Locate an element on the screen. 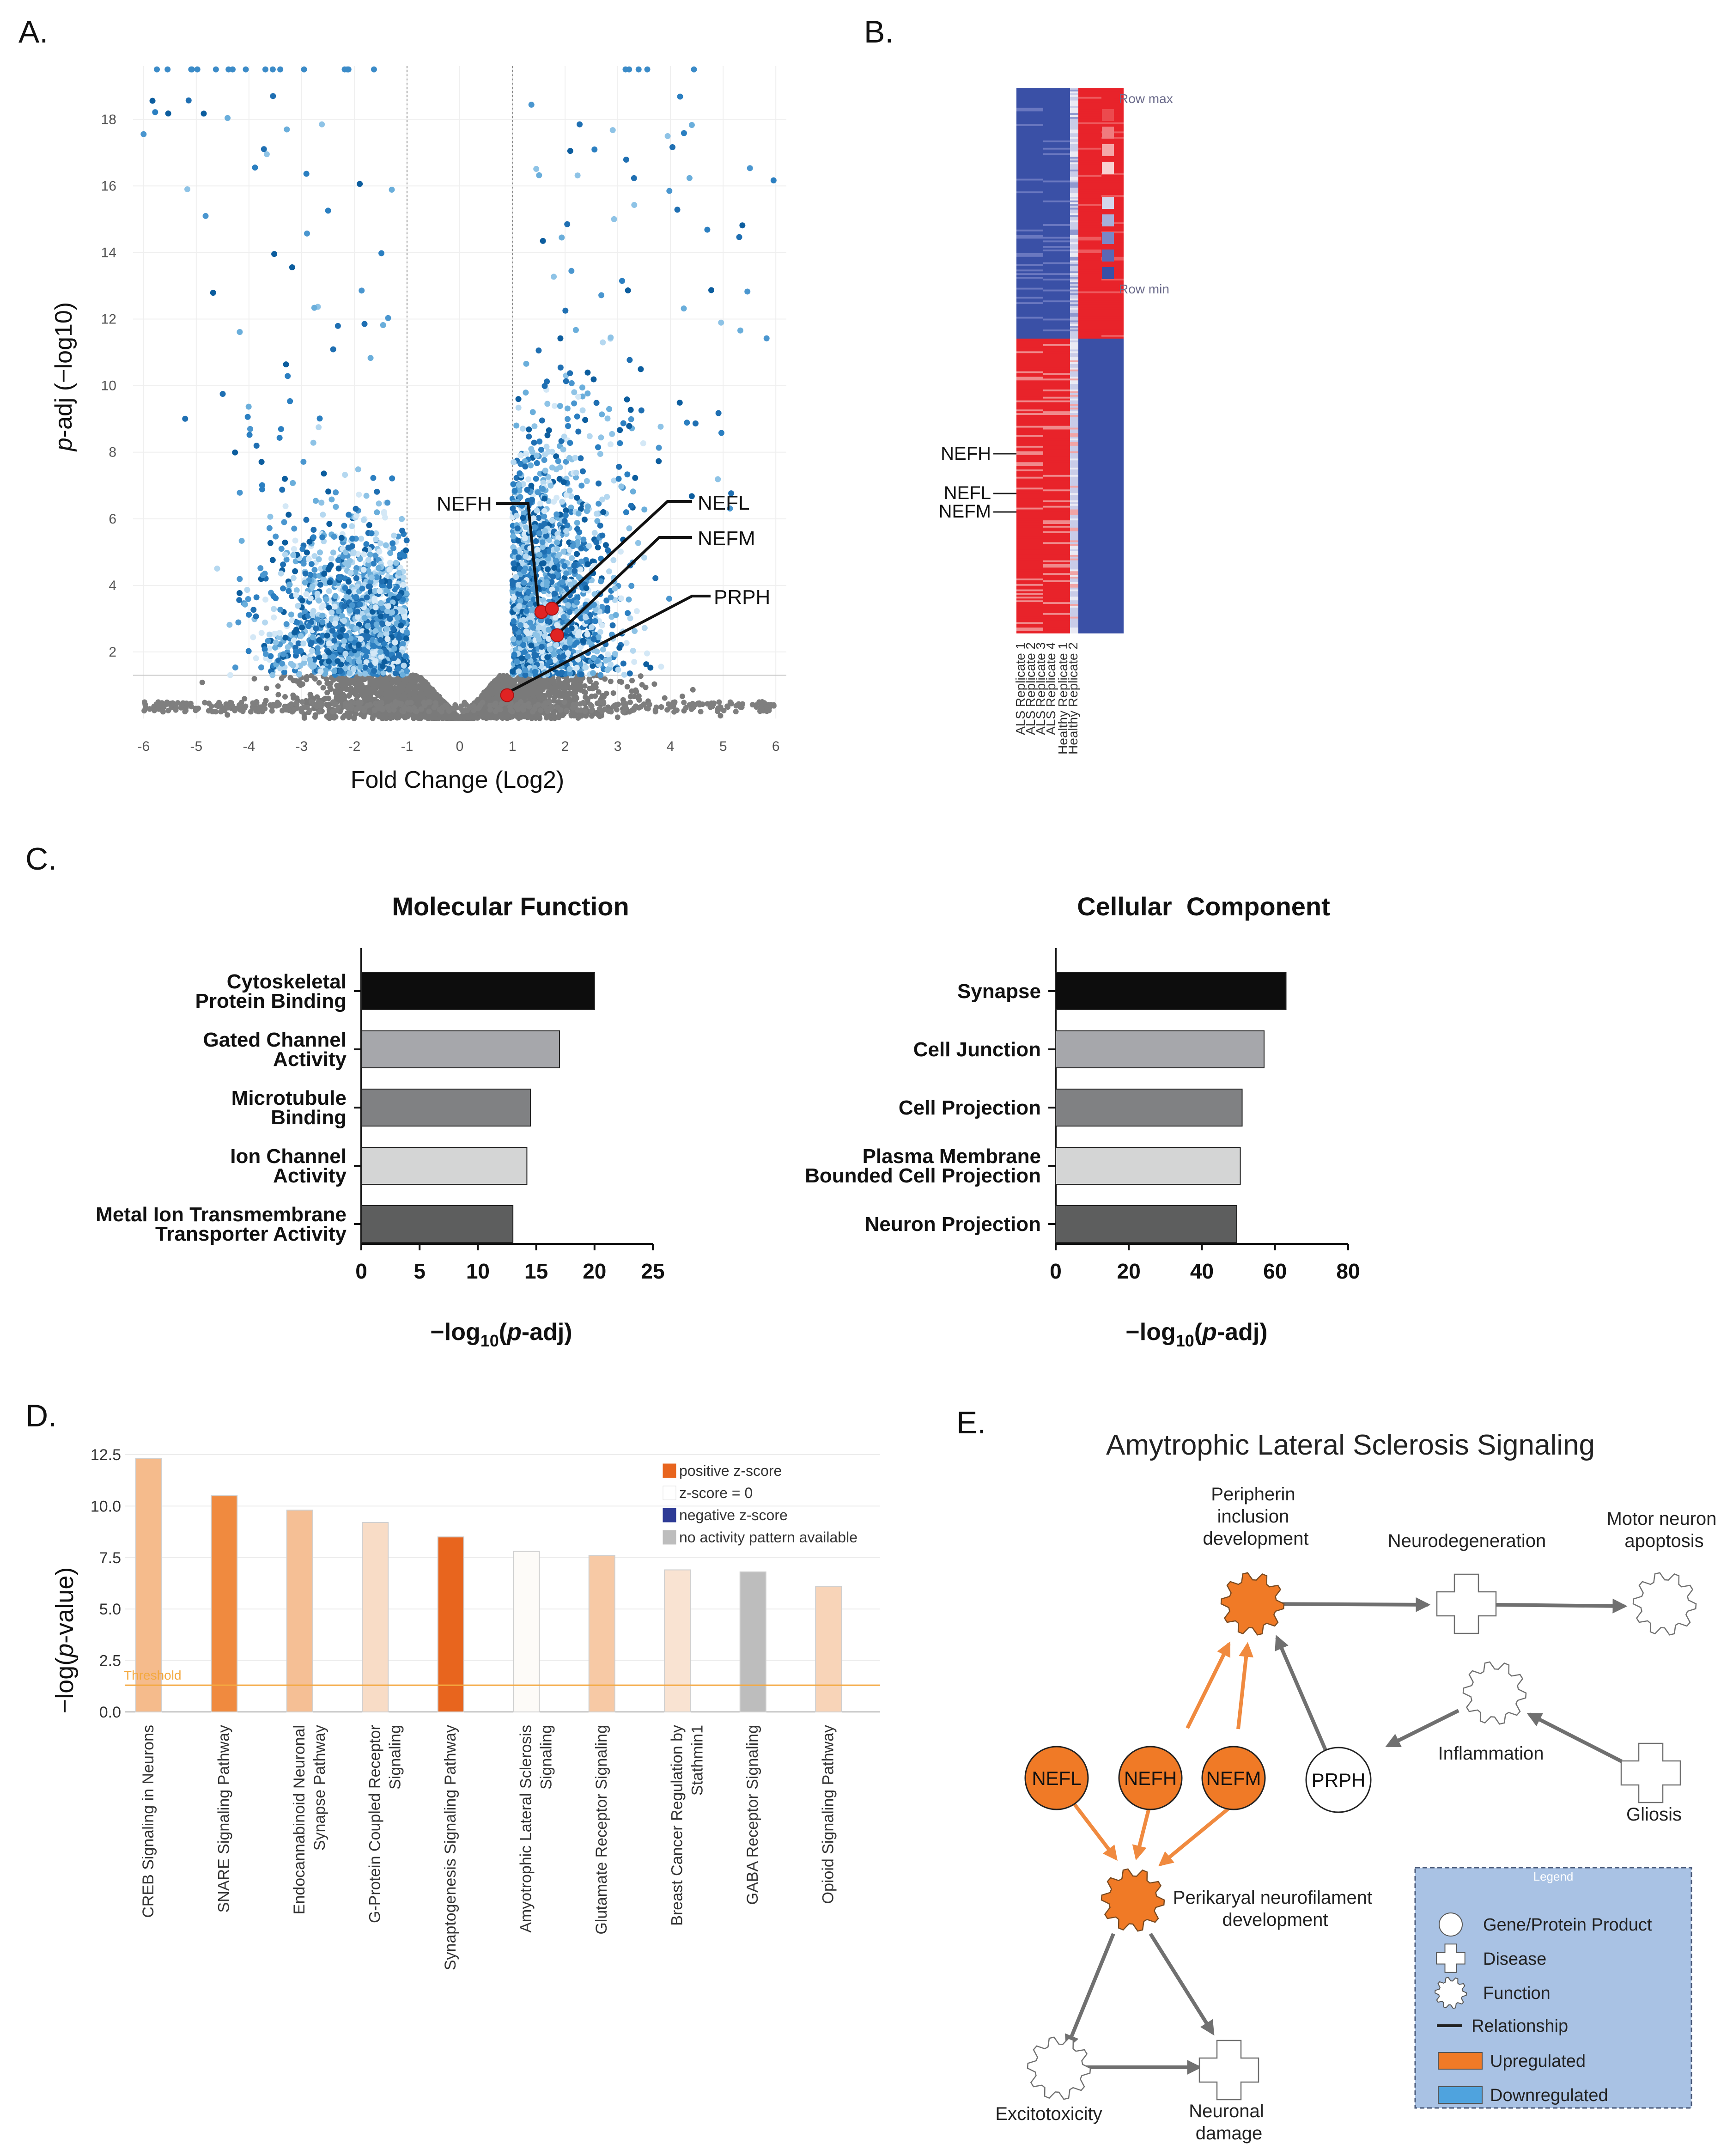 The image size is (1727, 2156). x-tick-label: 20 is located at coordinates (1129, 1271).